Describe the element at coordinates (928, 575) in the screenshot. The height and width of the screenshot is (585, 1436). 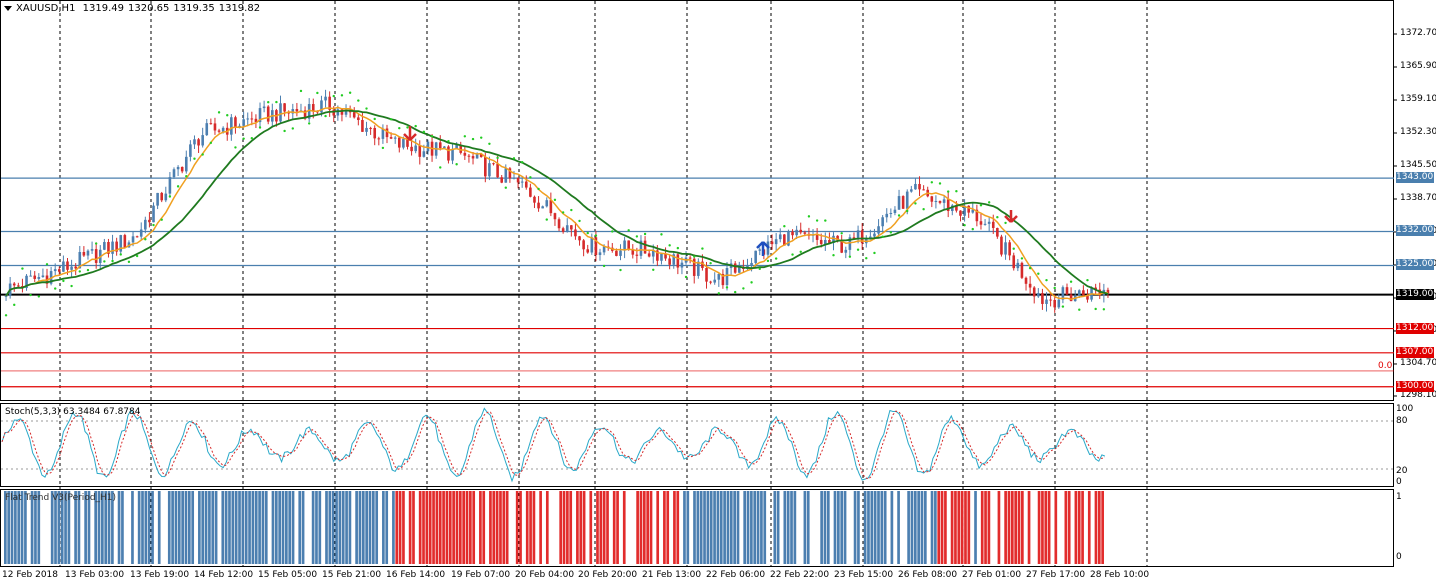
I see `time-axis-label: 26 Feb 08:00` at that location.